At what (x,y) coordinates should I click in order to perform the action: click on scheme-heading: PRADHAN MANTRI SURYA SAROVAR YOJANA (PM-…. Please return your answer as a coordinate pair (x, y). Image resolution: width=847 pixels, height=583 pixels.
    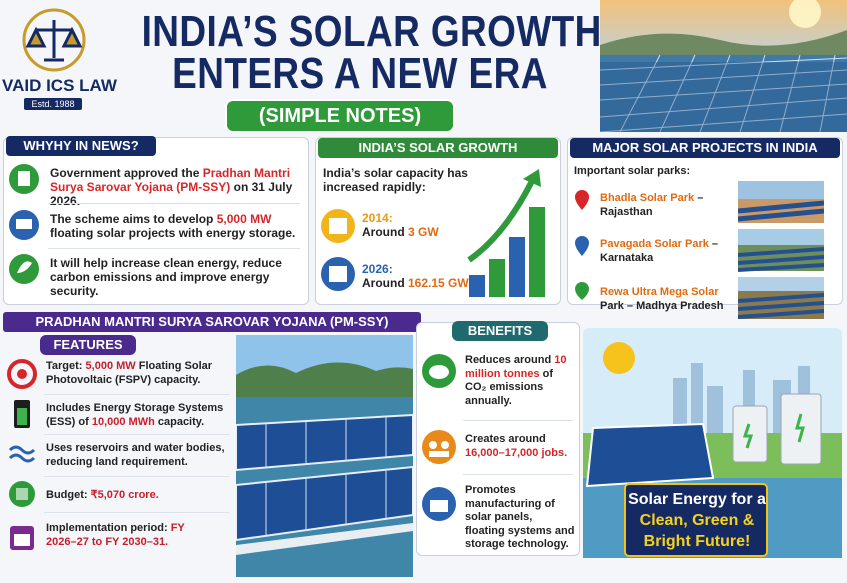
    Looking at the image, I should click on (212, 322).